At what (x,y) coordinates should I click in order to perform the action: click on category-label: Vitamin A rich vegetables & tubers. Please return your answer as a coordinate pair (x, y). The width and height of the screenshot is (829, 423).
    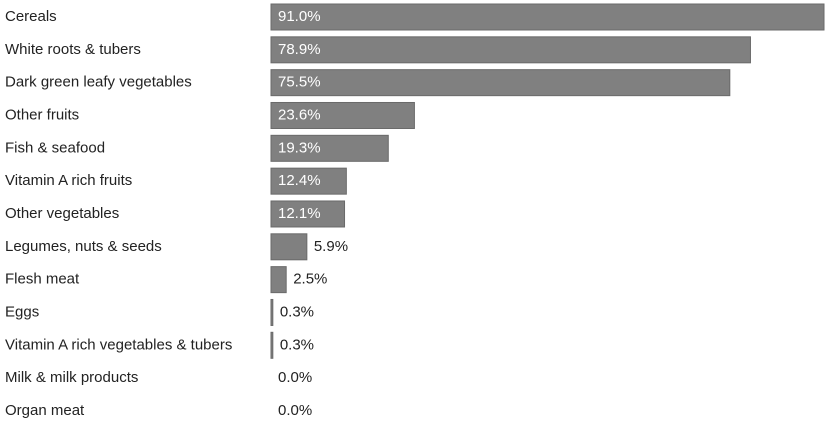
    Looking at the image, I should click on (118, 344).